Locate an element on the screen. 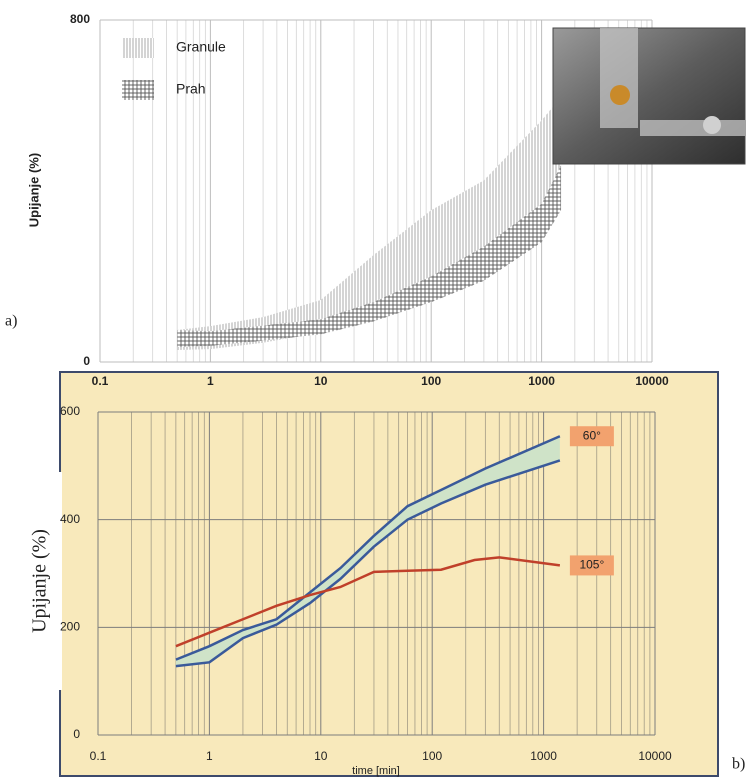  y-tick-label: 600 is located at coordinates (70, 411).